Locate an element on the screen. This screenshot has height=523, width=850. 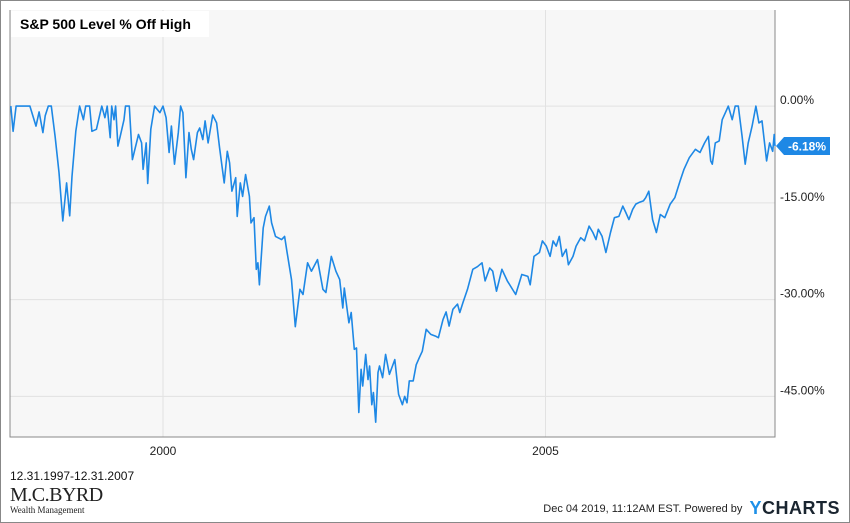
logo-name: M.C.BYRD is located at coordinates (56, 495).